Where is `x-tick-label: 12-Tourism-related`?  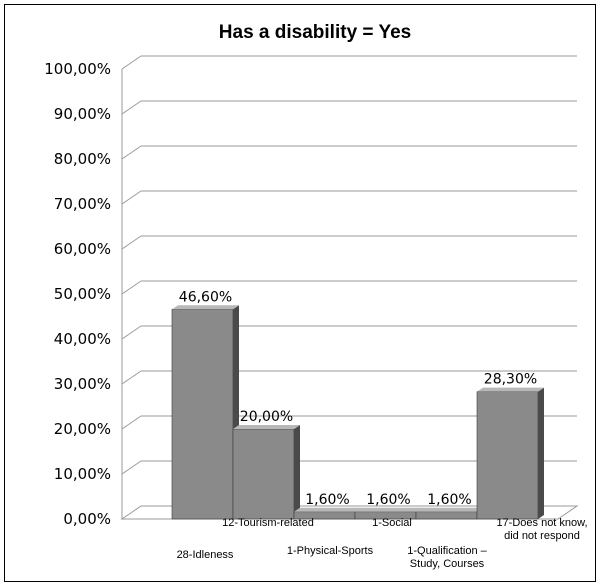 x-tick-label: 12-Tourism-related is located at coordinates (268, 523).